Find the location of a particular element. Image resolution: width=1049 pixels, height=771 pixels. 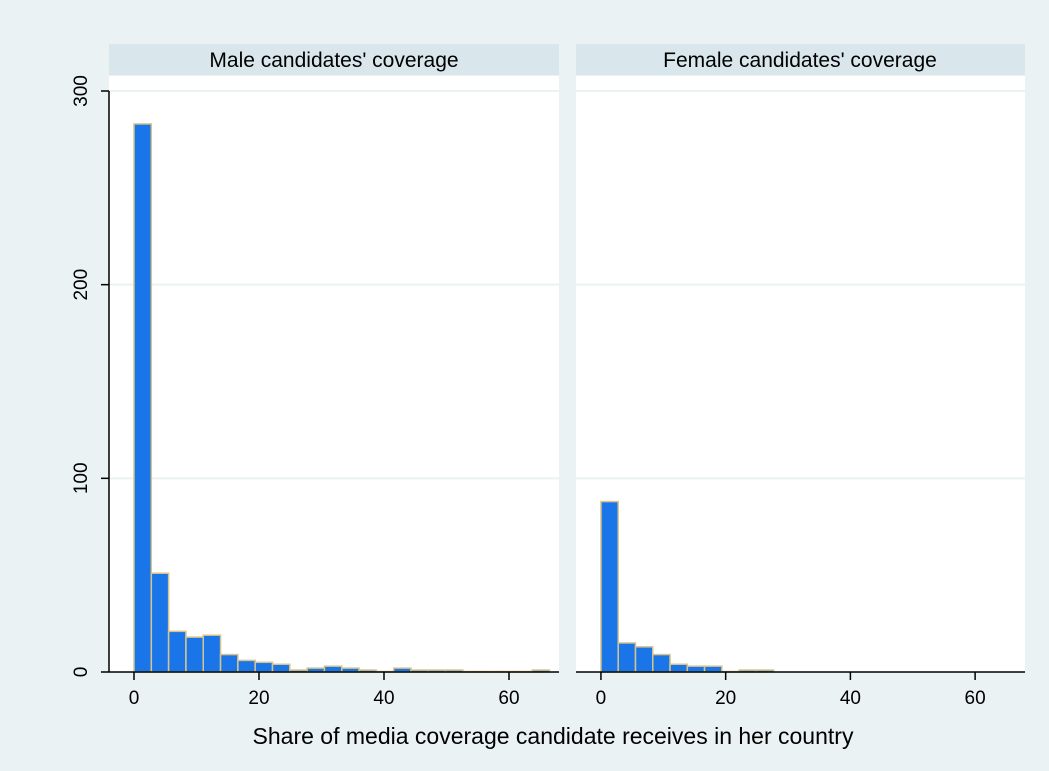

y-tick-label: 100 is located at coordinates (81, 478).